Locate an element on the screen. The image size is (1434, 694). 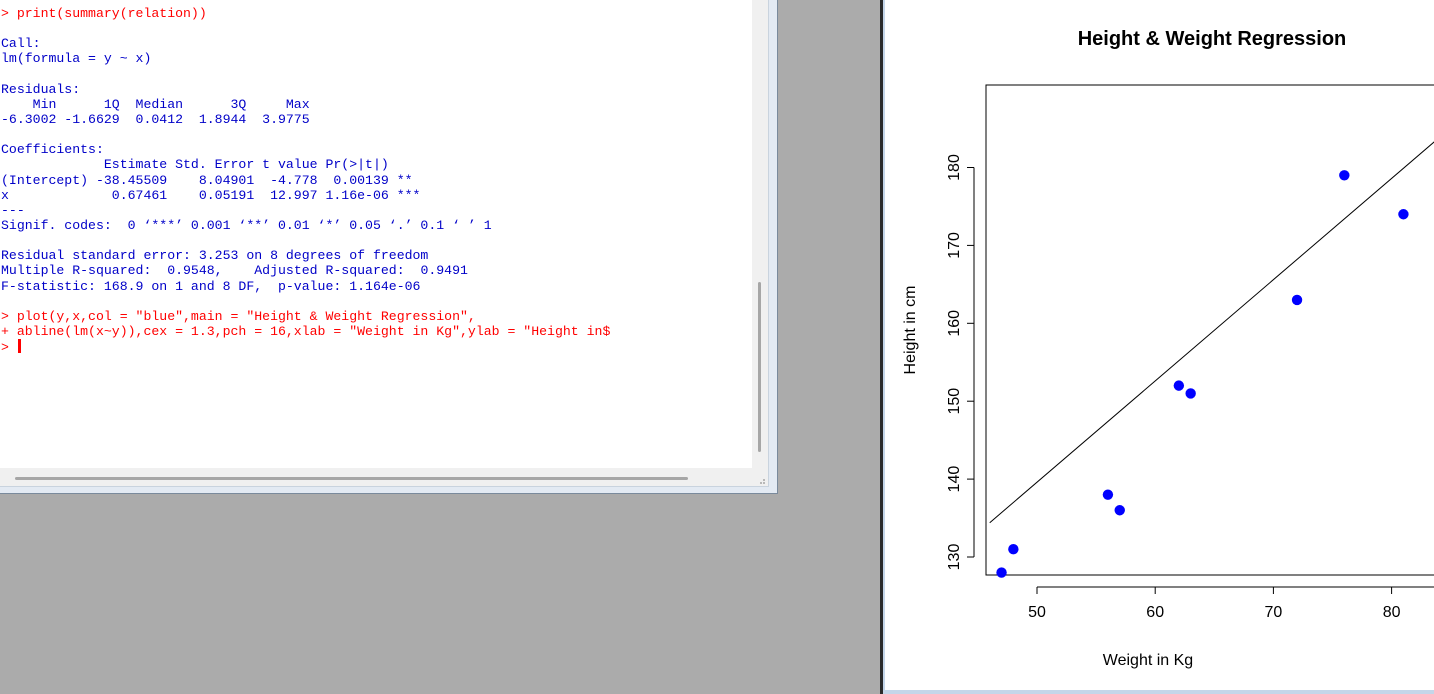
horizontal-scrollbar is located at coordinates (376, 477).